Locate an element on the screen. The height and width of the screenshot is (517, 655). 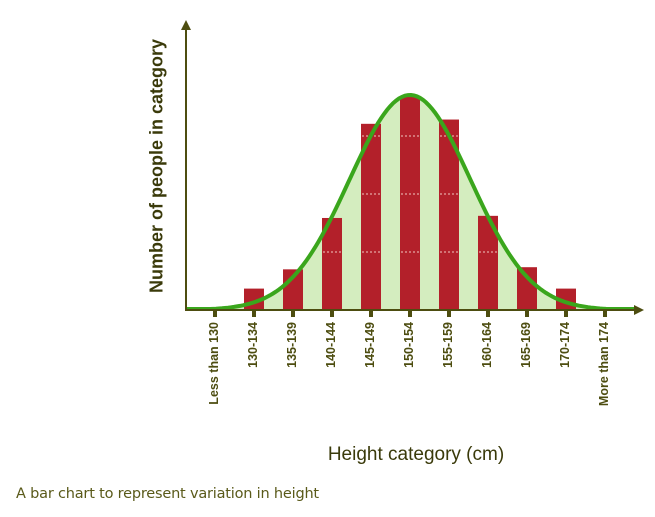
x-tick-label: 150-154 is located at coordinates (409, 345).